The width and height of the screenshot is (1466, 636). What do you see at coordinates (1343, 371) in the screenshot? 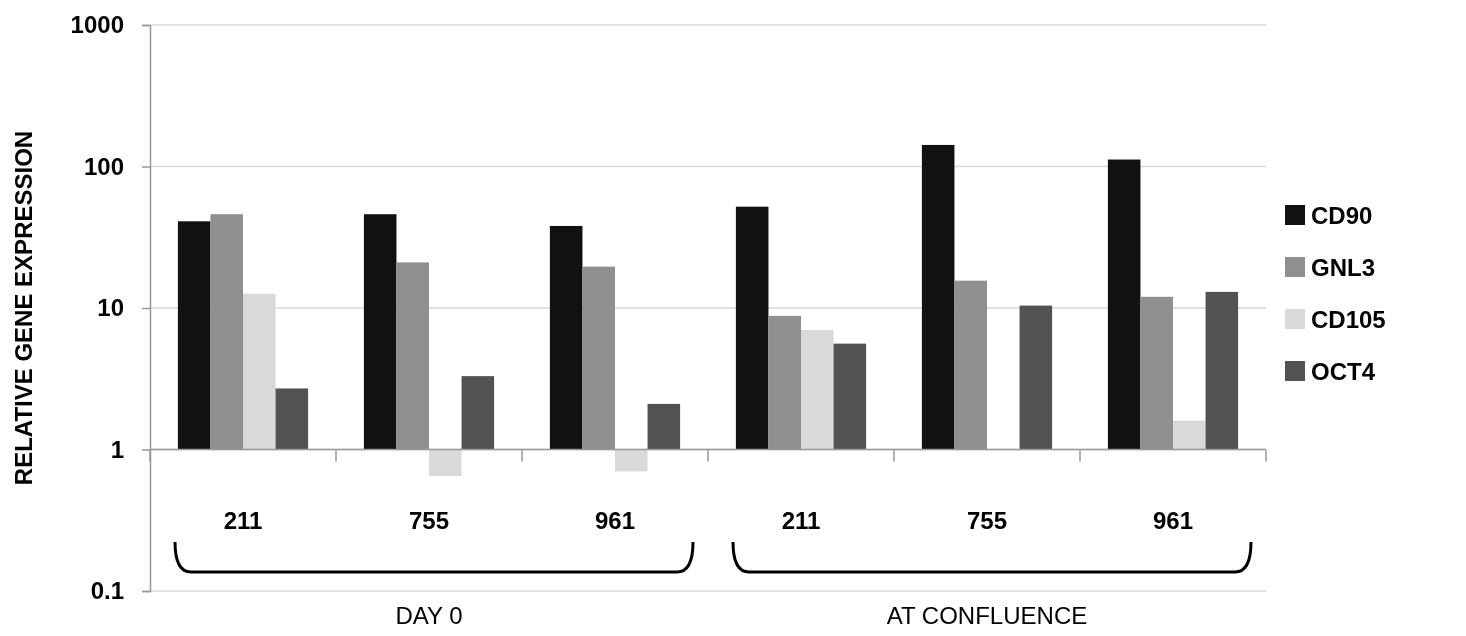
I see `legend-label: OCT4` at bounding box center [1343, 371].